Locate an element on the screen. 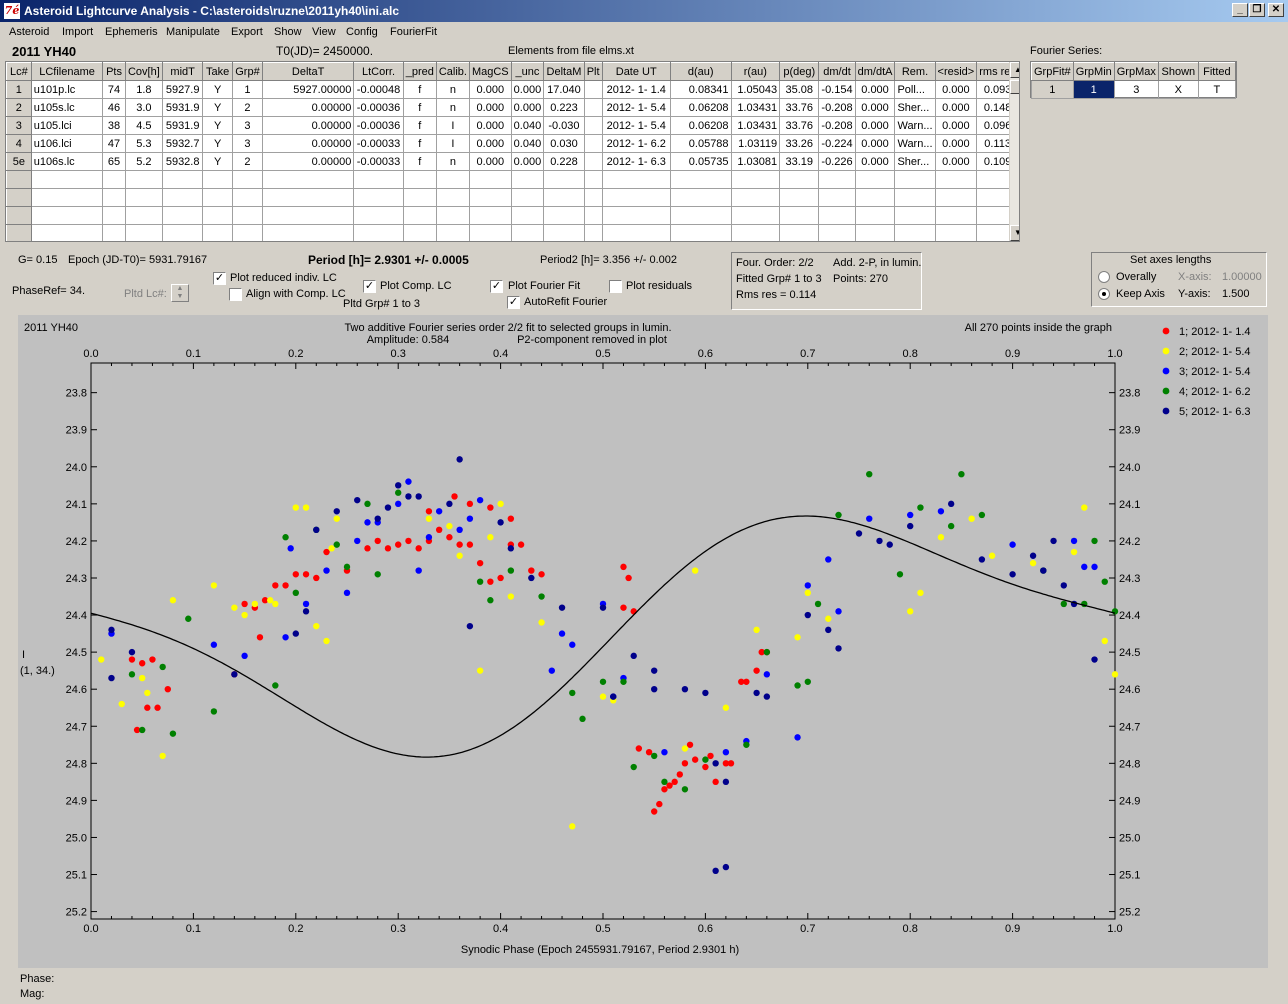 The height and width of the screenshot is (1004, 1288). table-cell: 4 is located at coordinates (19, 143).